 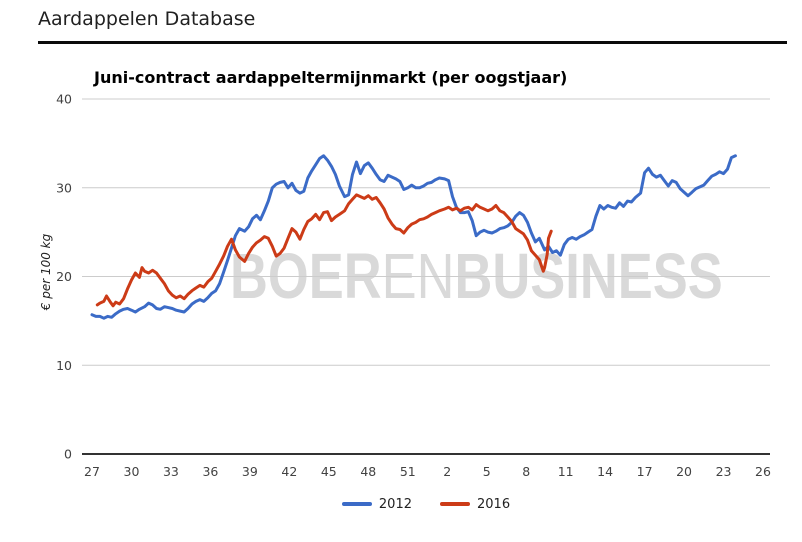 What do you see at coordinates (250, 471) in the screenshot?
I see `x-tick-label: 39` at bounding box center [250, 471].